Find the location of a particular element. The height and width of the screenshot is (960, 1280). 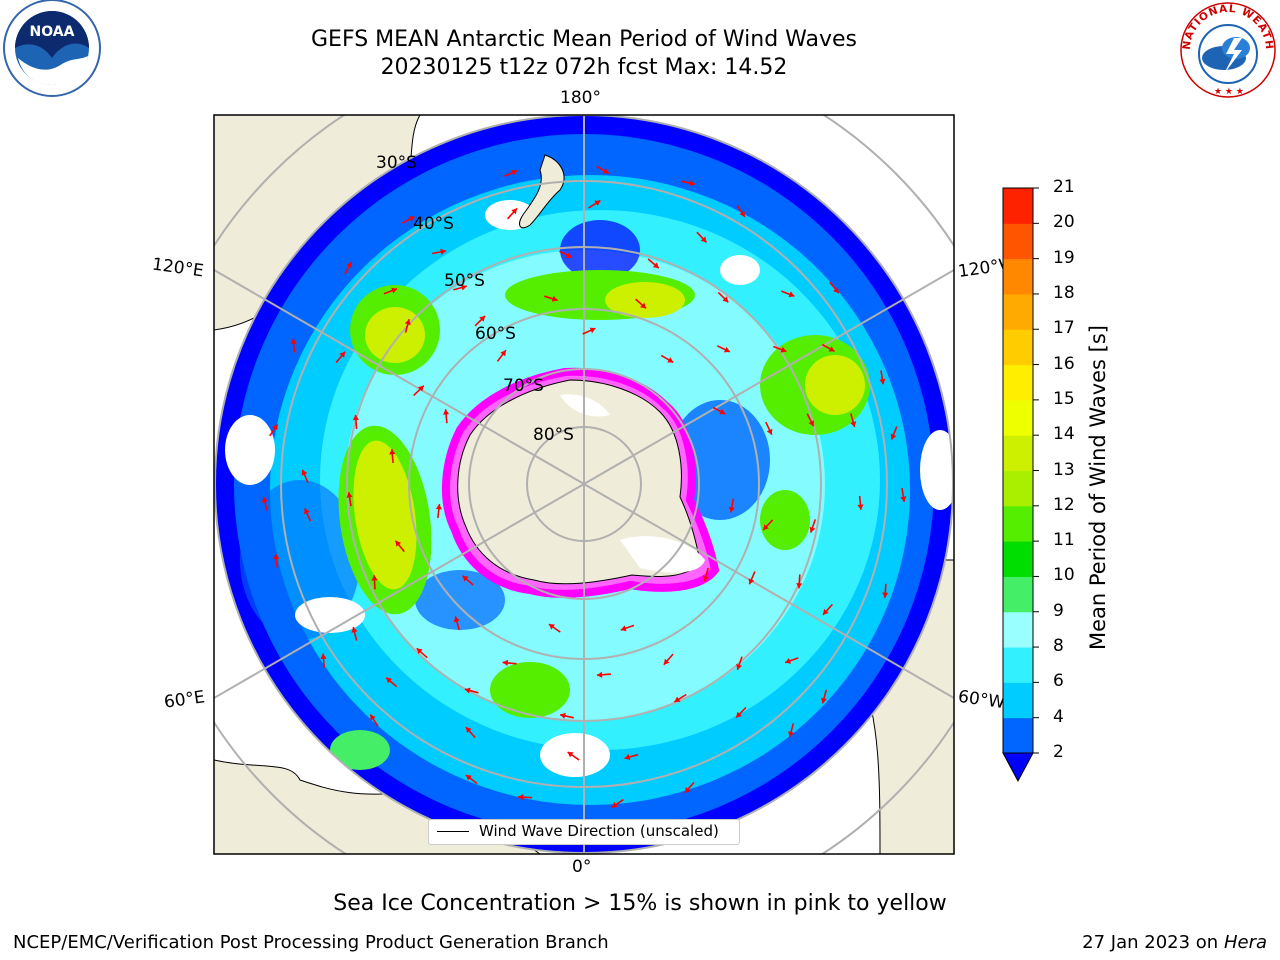

land-new-zealand is located at coordinates (542, 191).